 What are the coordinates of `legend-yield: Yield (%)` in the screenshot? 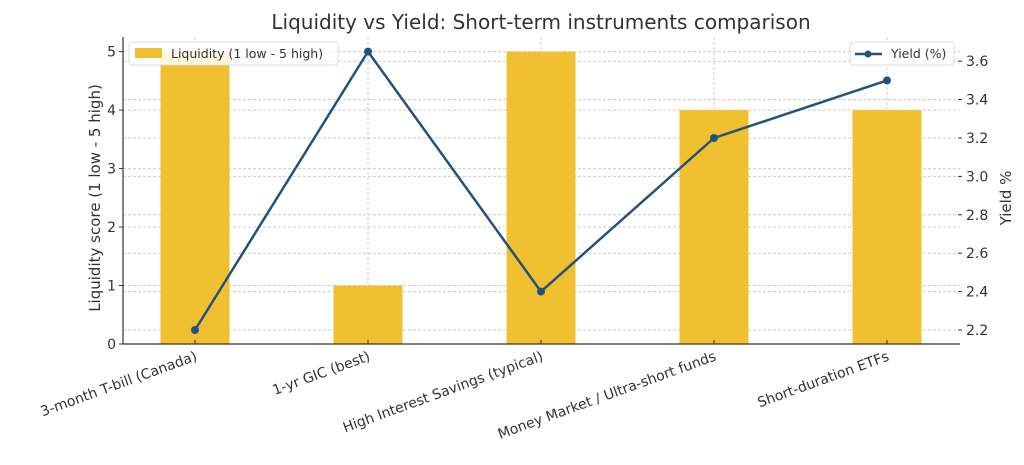 It's located at (902, 53).